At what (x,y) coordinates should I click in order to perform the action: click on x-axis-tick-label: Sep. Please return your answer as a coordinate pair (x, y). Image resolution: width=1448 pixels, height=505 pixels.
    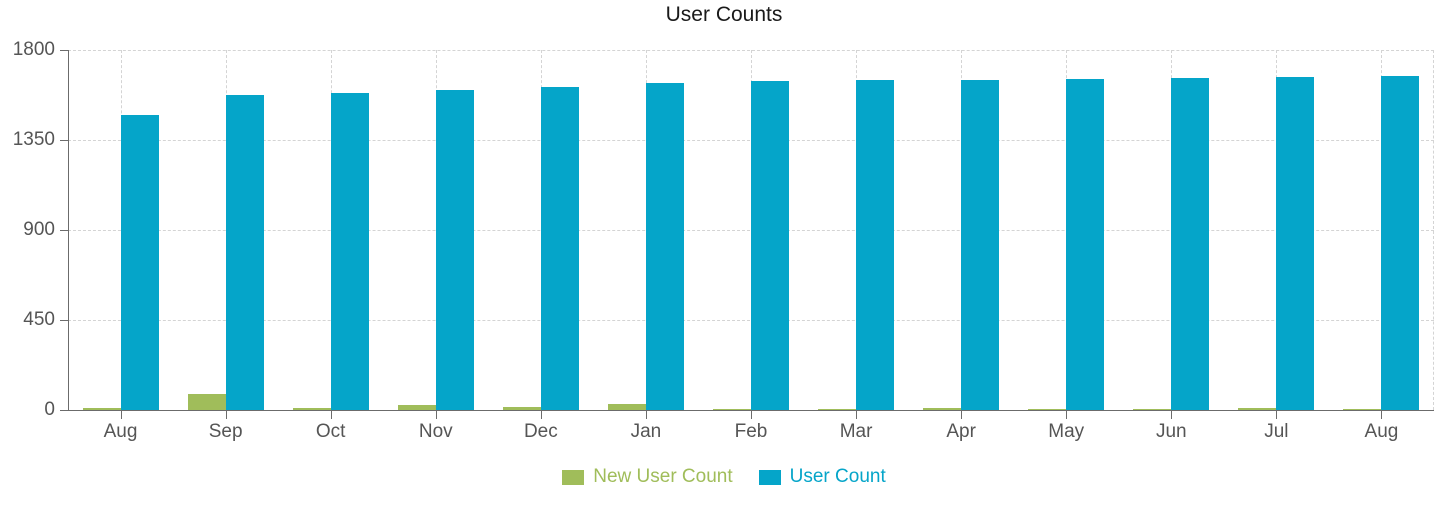
    Looking at the image, I should click on (225, 431).